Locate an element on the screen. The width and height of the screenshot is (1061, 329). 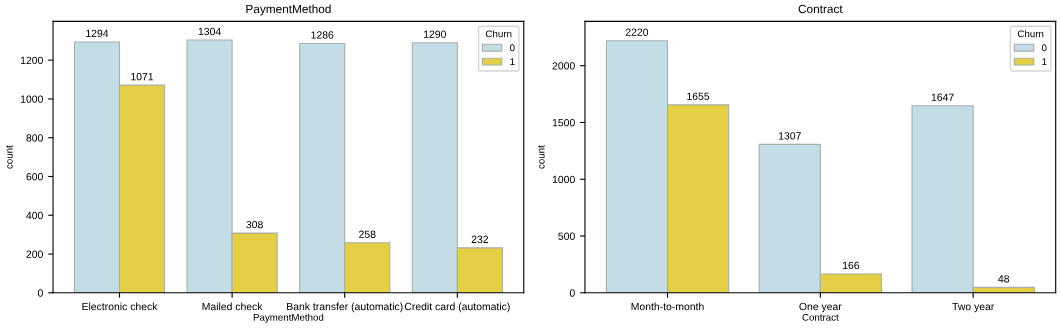
data-label: 48 is located at coordinates (1004, 279).